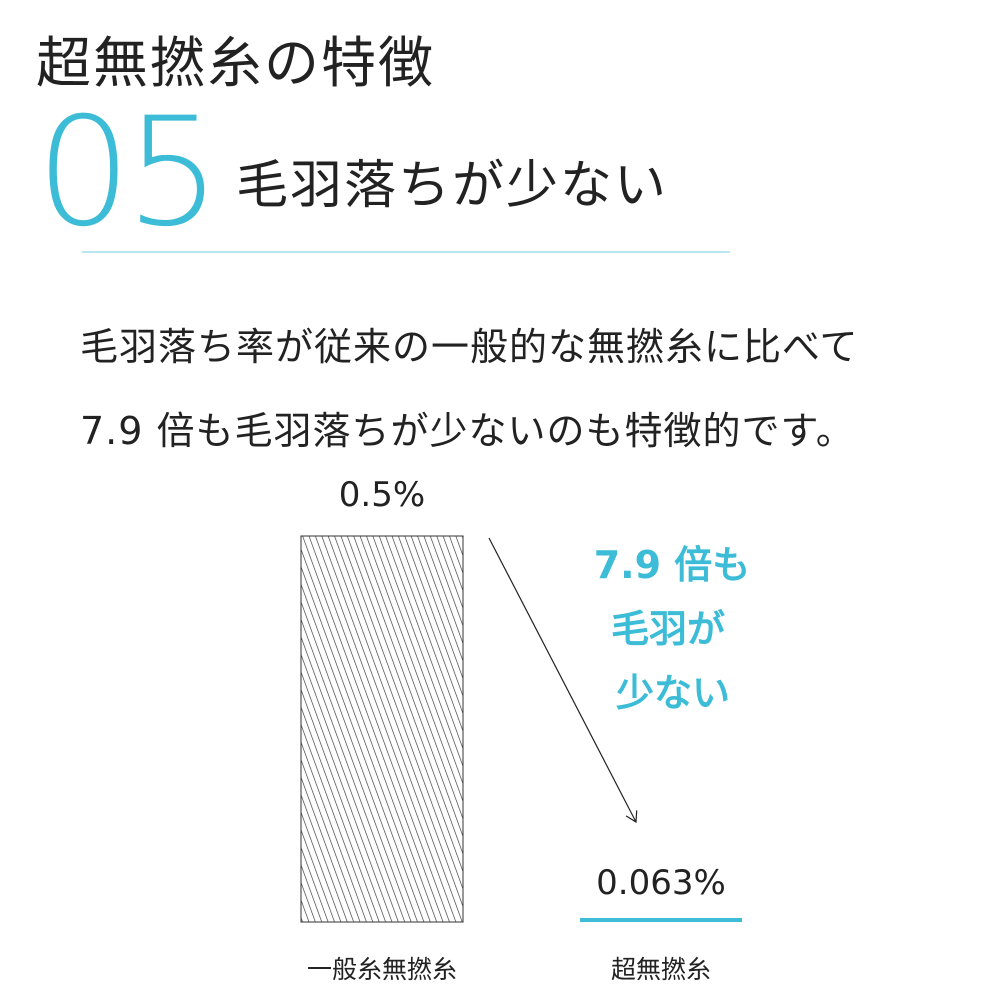 This screenshot has width=1000, height=1000. I want to click on category-label-2: 超無撚糸, so click(661, 969).